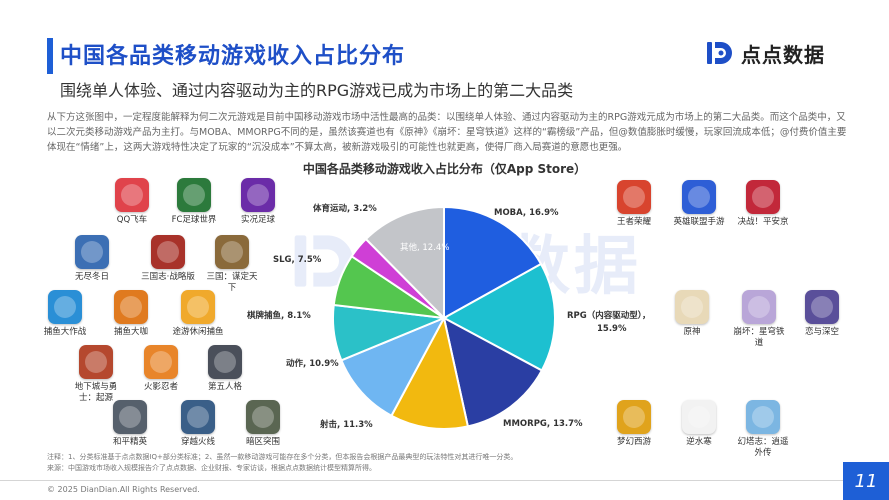 This screenshot has height=500, width=889. I want to click on right-app-5: 恋与深空, so click(822, 314).